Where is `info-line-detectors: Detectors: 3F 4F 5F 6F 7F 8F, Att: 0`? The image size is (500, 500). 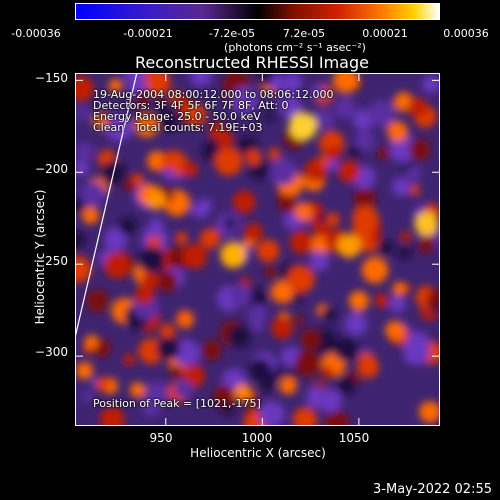 info-line-detectors: Detectors: 3F 4F 5F 6F 7F 8F, Att: 0 is located at coordinates (191, 105).